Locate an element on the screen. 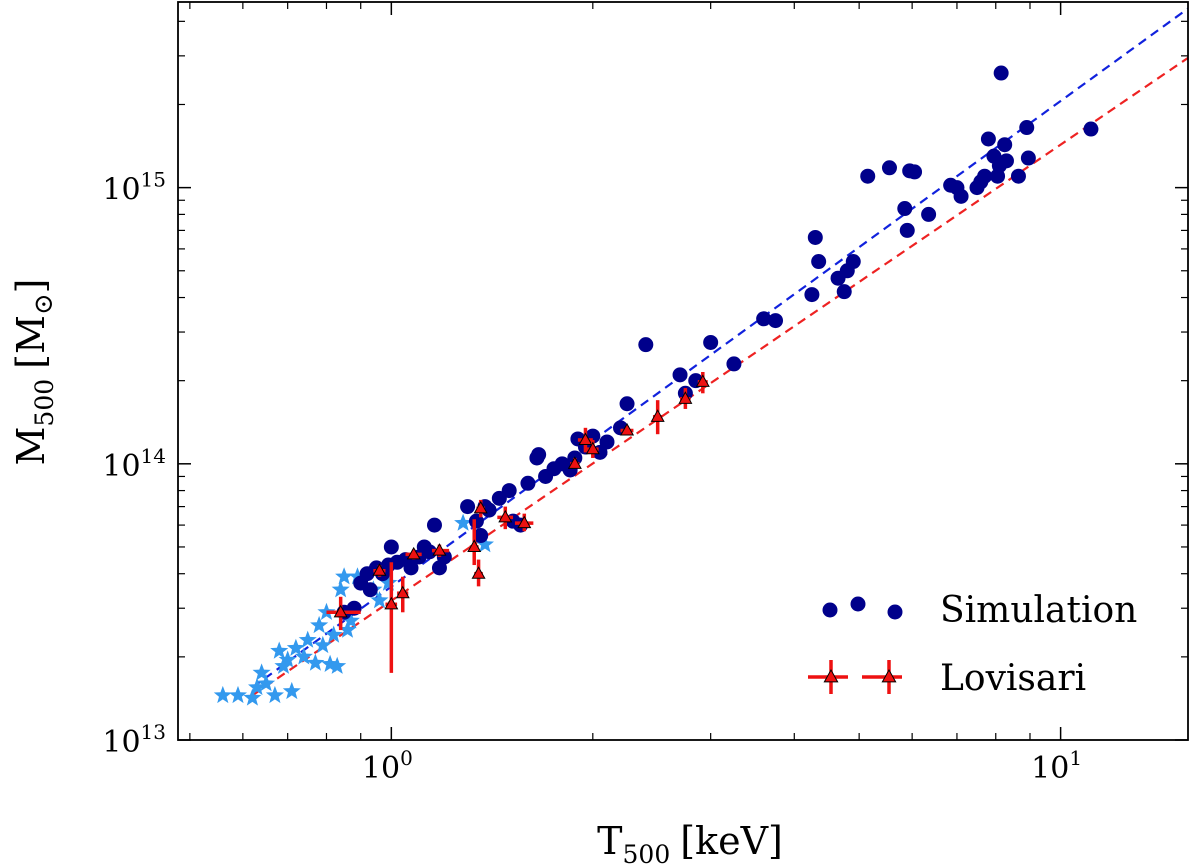  series-lovisari is located at coordinates (518, 522).